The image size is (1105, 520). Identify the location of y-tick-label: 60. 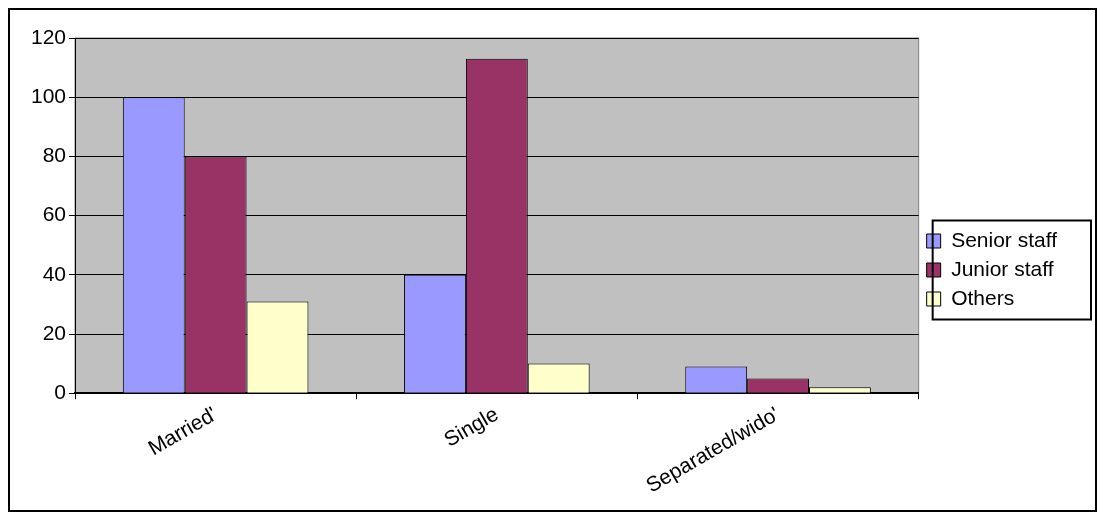
(54, 214).